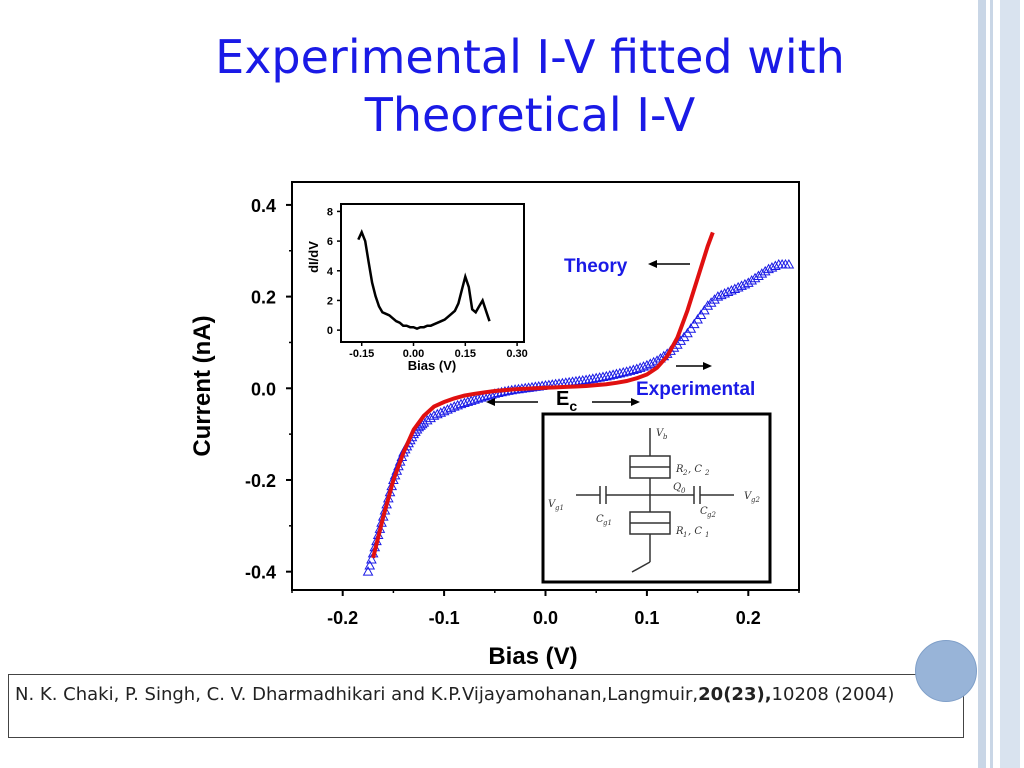 Image resolution: width=1024 pixels, height=768 pixels. I want to click on svg-text: , C, so click(695, 531).